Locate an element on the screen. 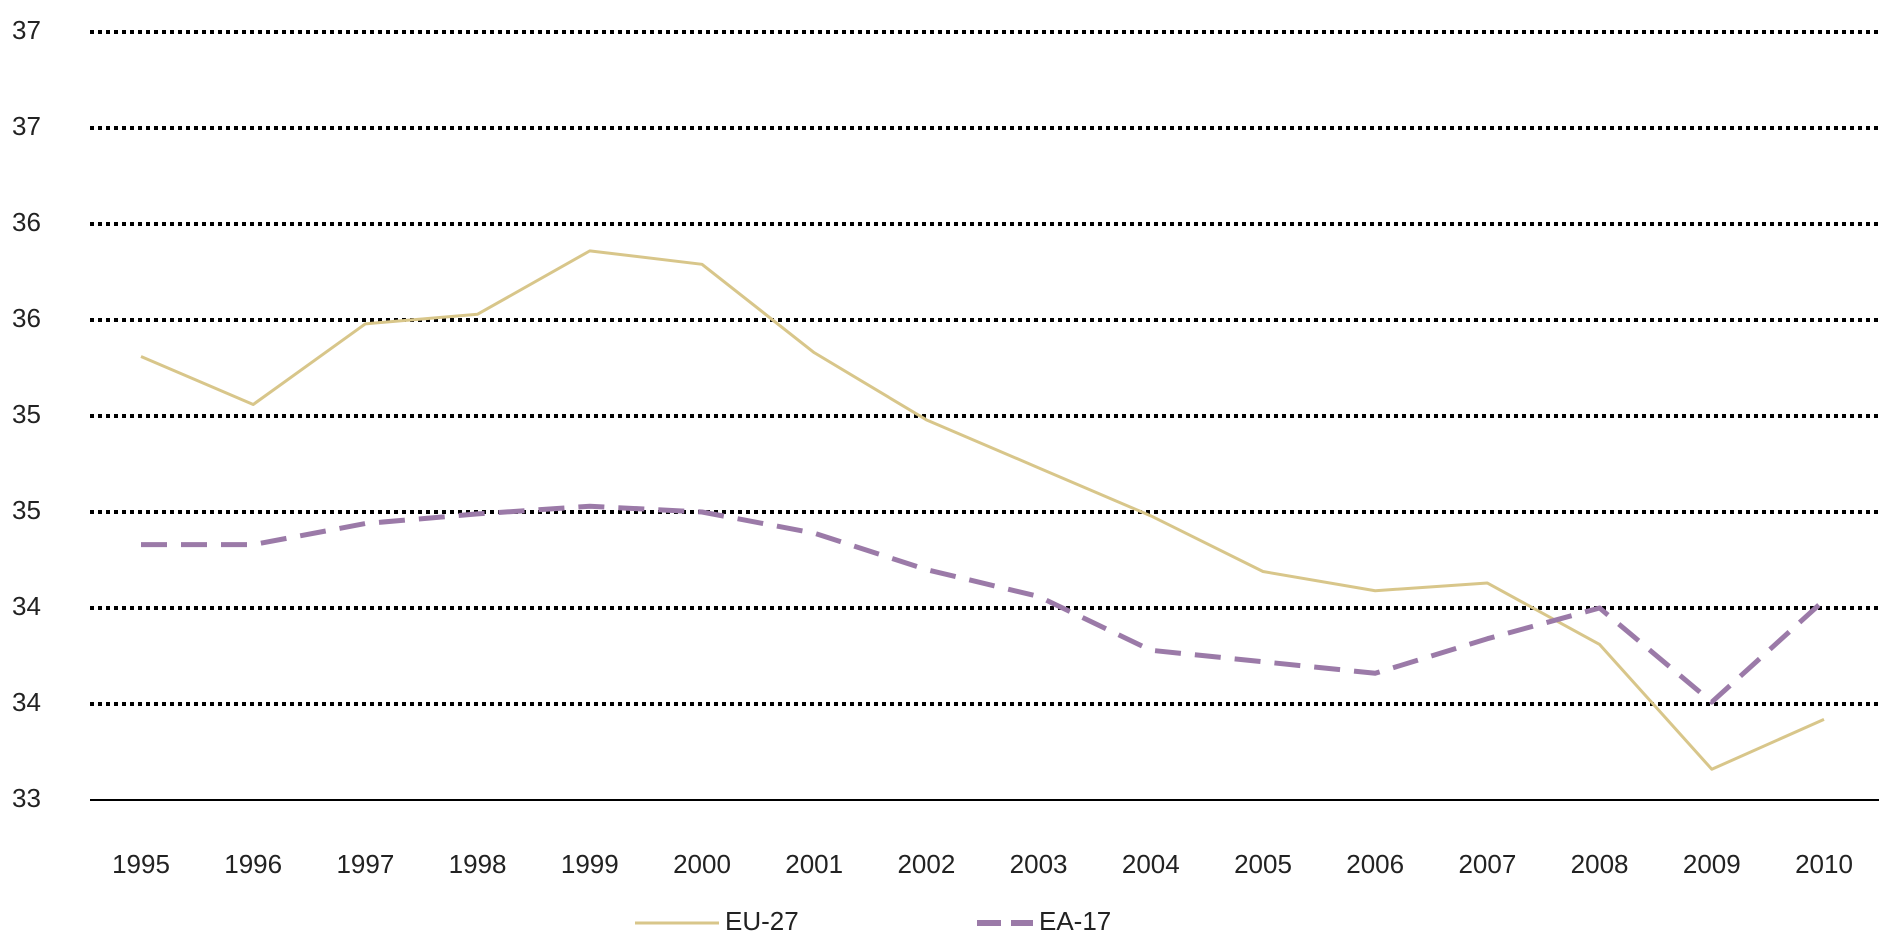  x-tick-label: 1998 is located at coordinates (478, 864).